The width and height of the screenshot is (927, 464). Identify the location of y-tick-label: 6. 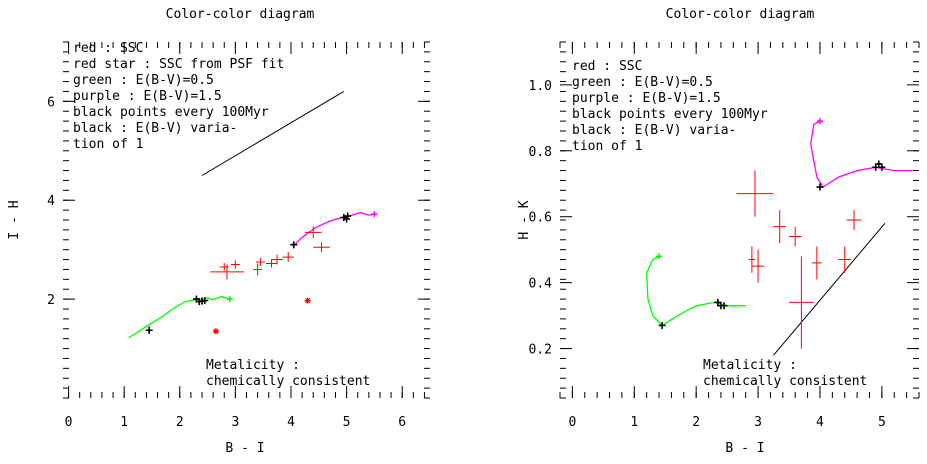
(51, 102).